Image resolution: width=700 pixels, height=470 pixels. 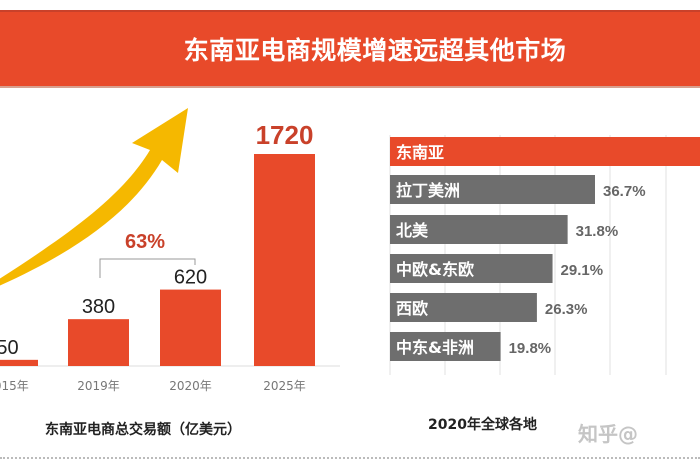 What do you see at coordinates (143, 430) in the screenshot?
I see `left-chart-caption: 东南亚电商总交易额（亿美元）` at bounding box center [143, 430].